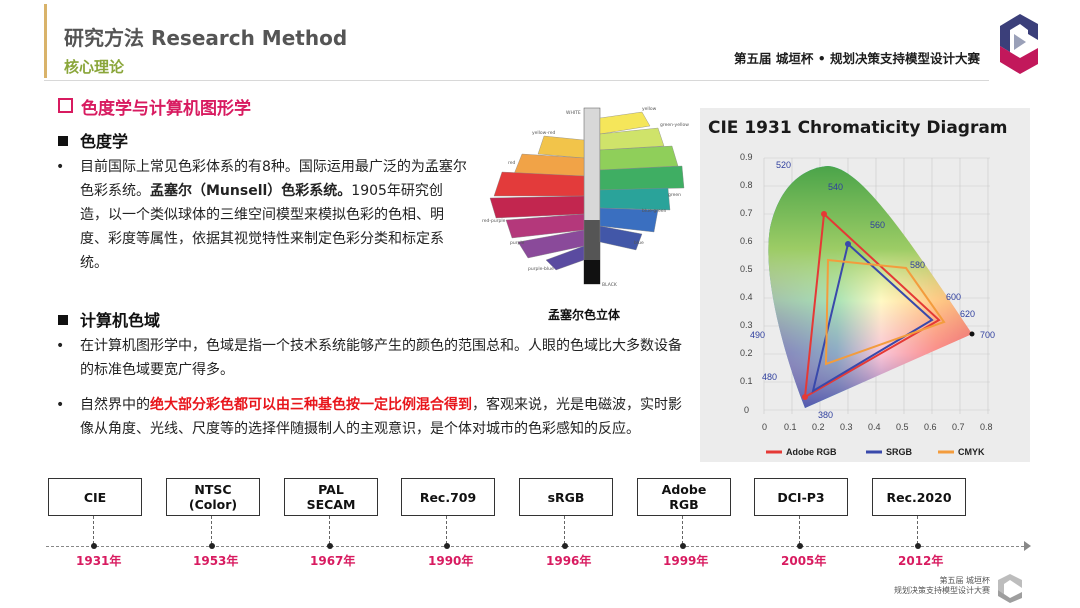  Describe the element at coordinates (213, 497) in the screenshot. I see `timeline-standard-ntsc: NTSC (Color)` at that location.